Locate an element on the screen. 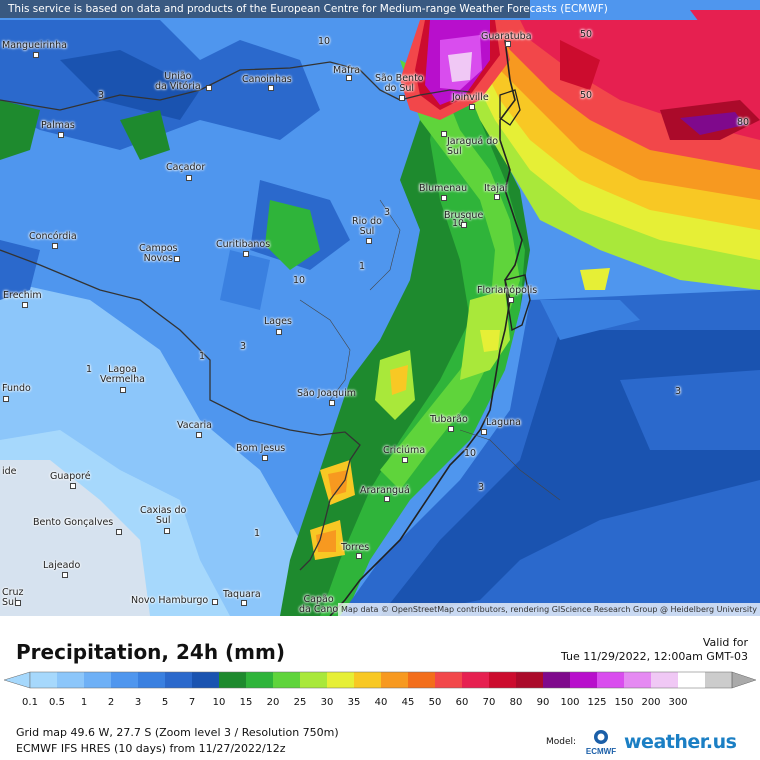  city-label: Fundo is located at coordinates (16, 388).